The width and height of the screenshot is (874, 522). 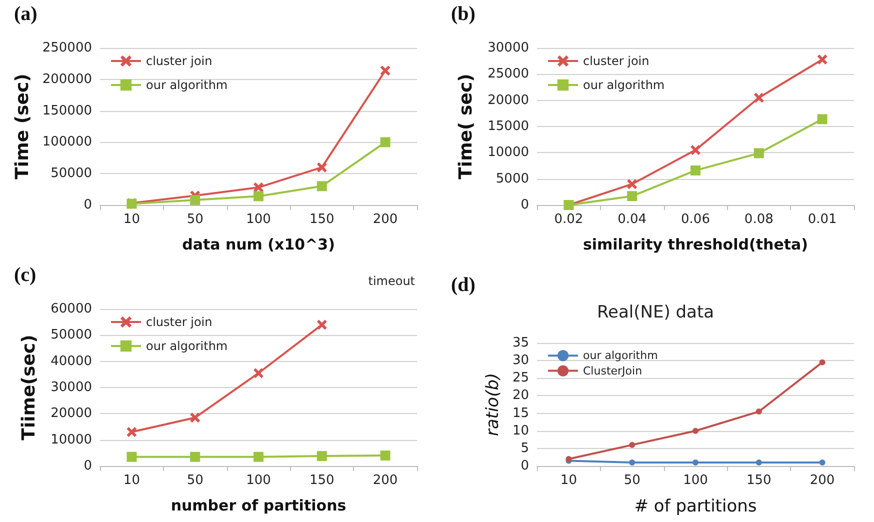 I want to click on x-axis-title: similarity threshold(theta), so click(x=695, y=245).